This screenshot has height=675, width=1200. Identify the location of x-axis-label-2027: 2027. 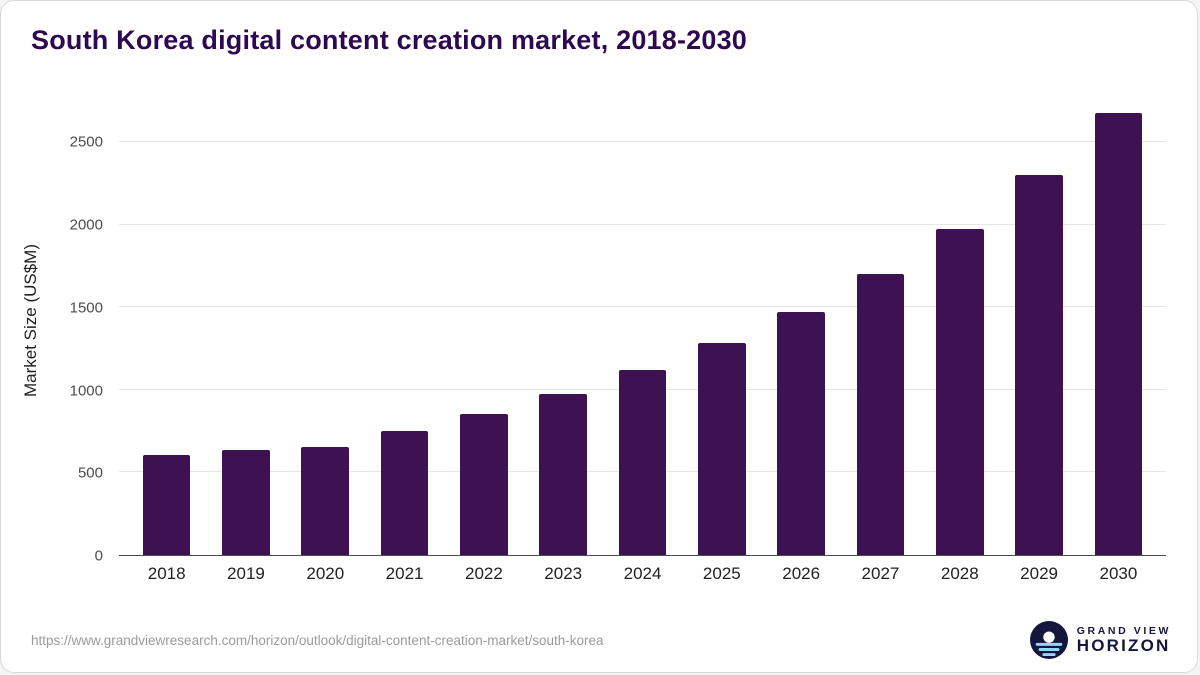
(880, 573).